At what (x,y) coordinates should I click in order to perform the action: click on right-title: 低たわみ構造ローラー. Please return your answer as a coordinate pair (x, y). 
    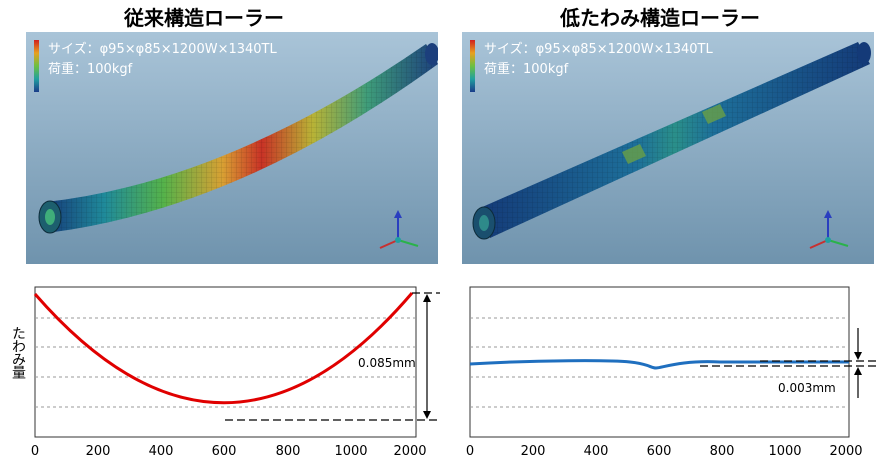
    Looking at the image, I should click on (660, 18).